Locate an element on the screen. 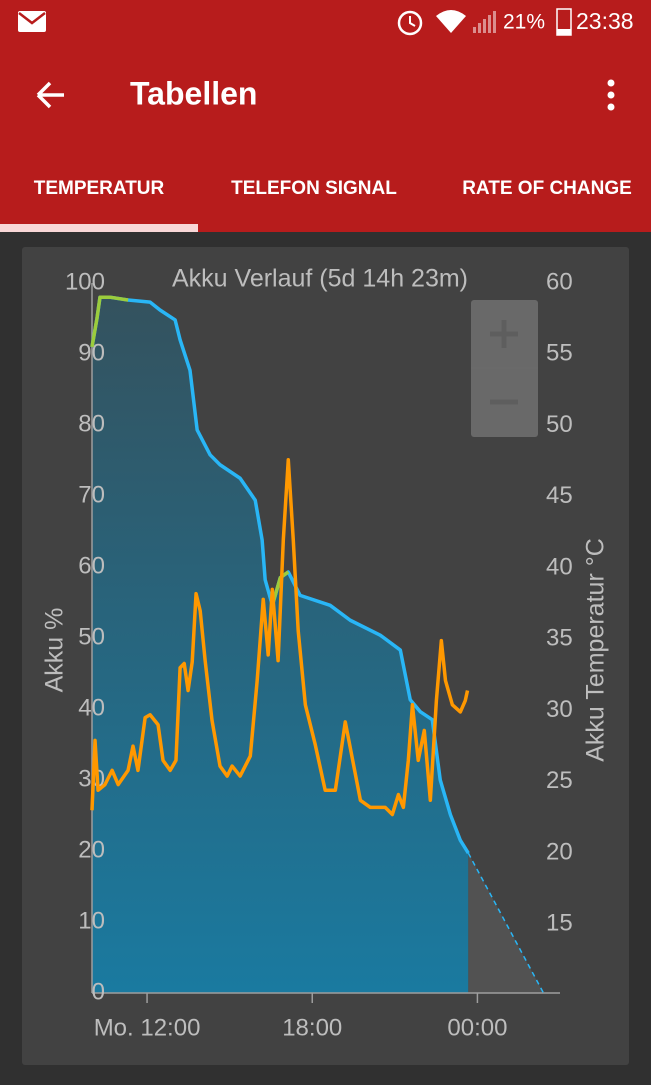  alarm-icon is located at coordinates (410, 23).